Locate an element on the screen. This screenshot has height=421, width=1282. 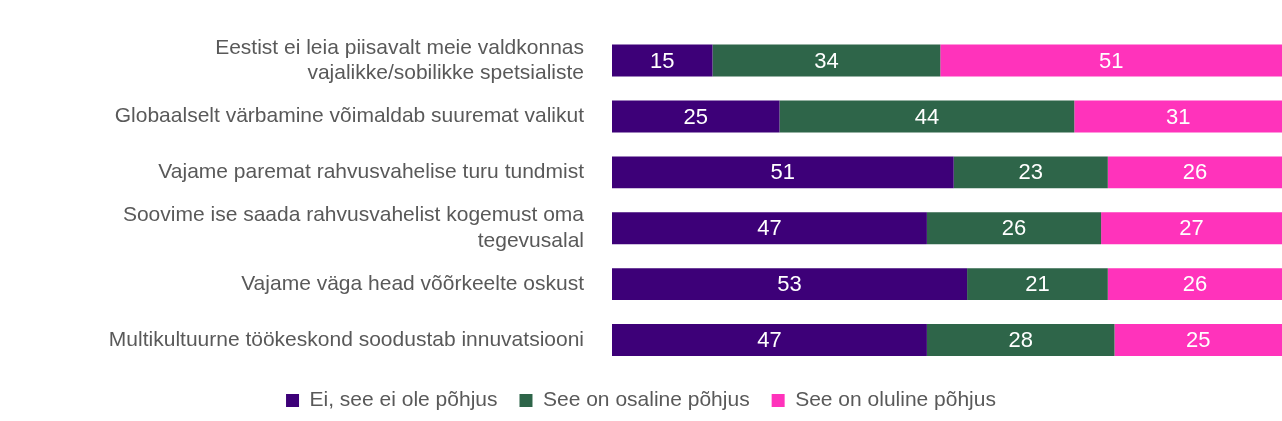
y-tick-label: Vajame väga head võõrkeelte oskust is located at coordinates (413, 282).